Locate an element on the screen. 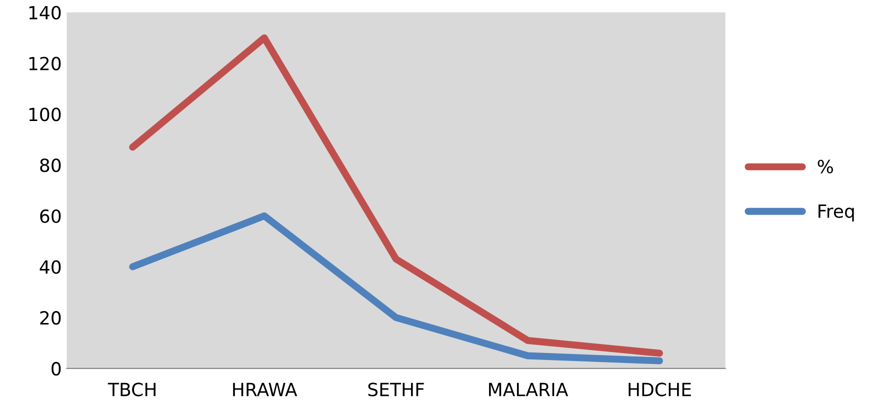 The height and width of the screenshot is (414, 890). y-tick-label: 0 is located at coordinates (56, 369).